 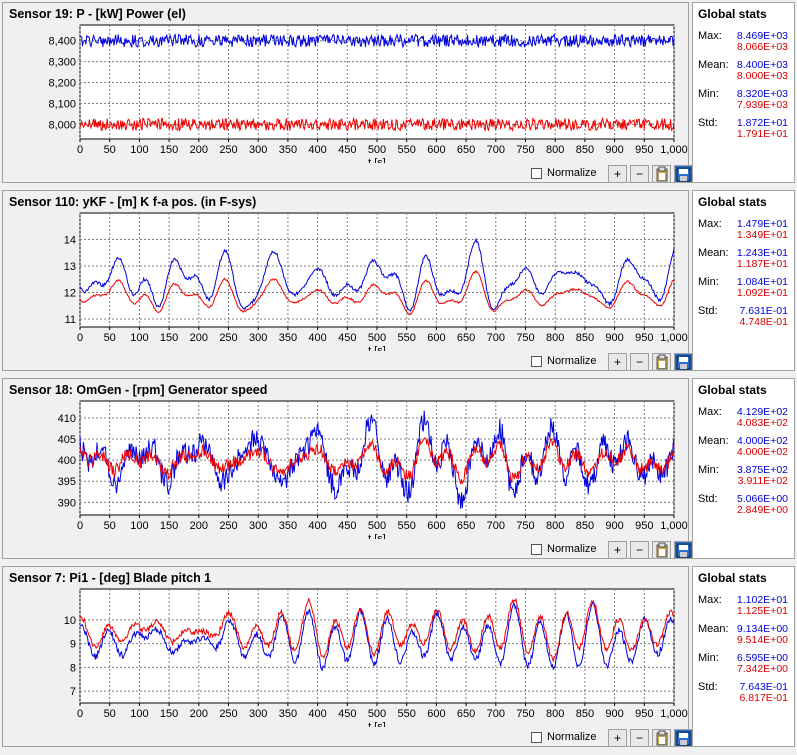 What do you see at coordinates (377, 41) in the screenshot?
I see `series-1-line` at bounding box center [377, 41].